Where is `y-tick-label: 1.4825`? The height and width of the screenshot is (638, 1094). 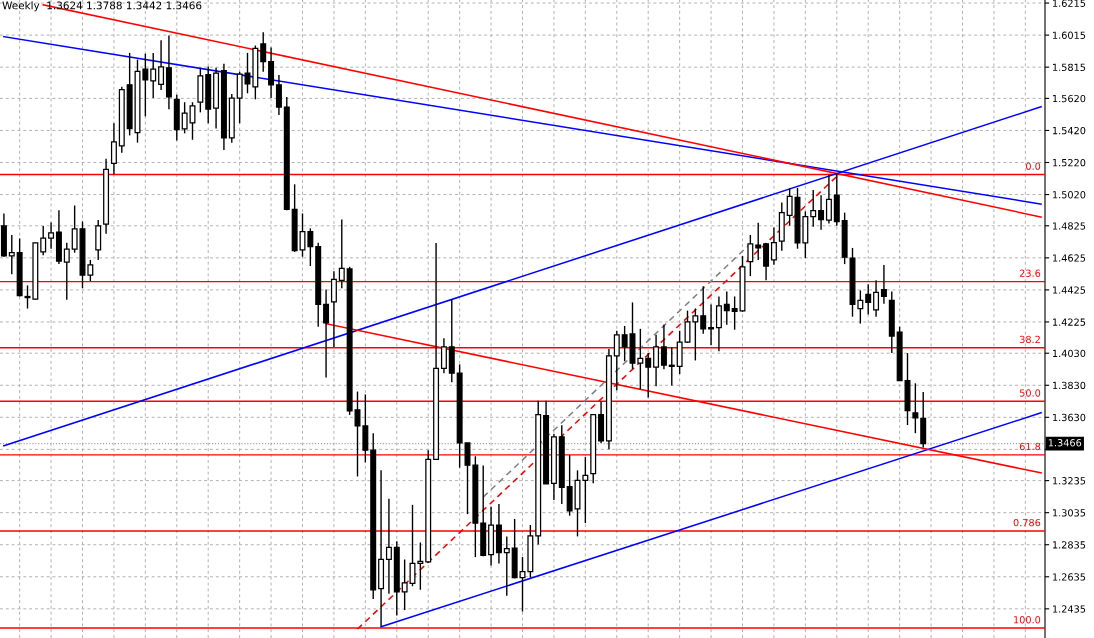 y-tick-label: 1.4825 is located at coordinates (1069, 226).